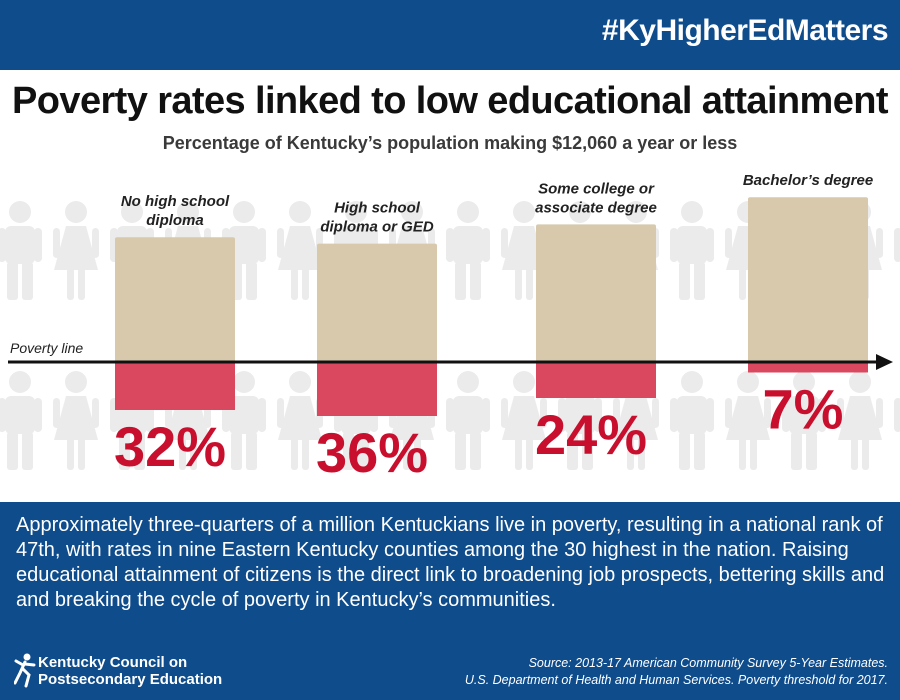 Image resolution: width=900 pixels, height=700 pixels. Describe the element at coordinates (130, 679) in the screenshot. I see `logo-line2: Postsecondary Education` at that location.